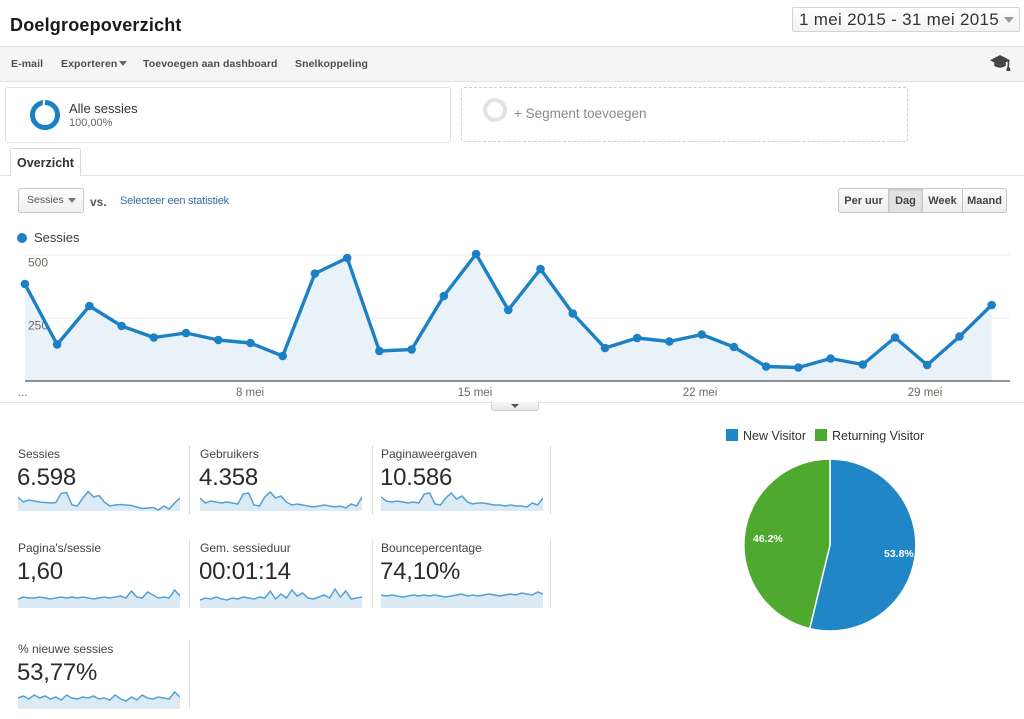 Image resolution: width=1024 pixels, height=719 pixels. Describe the element at coordinates (250, 393) in the screenshot. I see `svg-text: 8 mei` at that location.